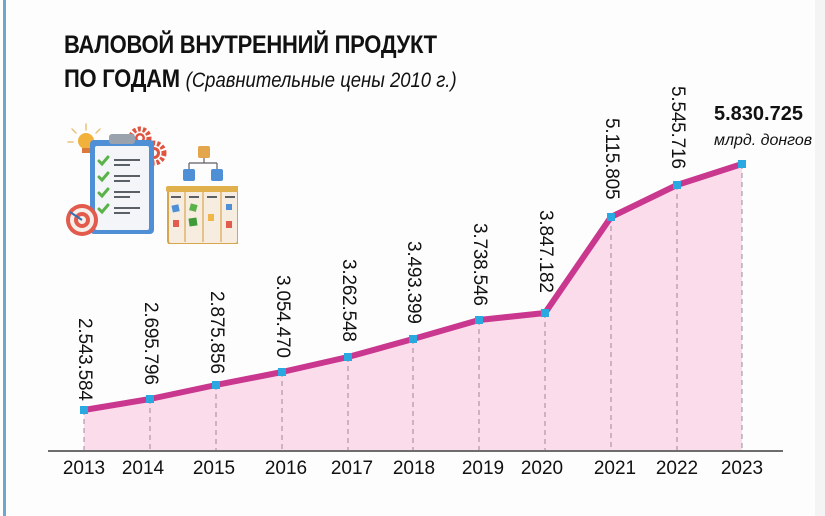 The width and height of the screenshot is (825, 516). I want to click on x-tick-2020: 2020, so click(542, 468).